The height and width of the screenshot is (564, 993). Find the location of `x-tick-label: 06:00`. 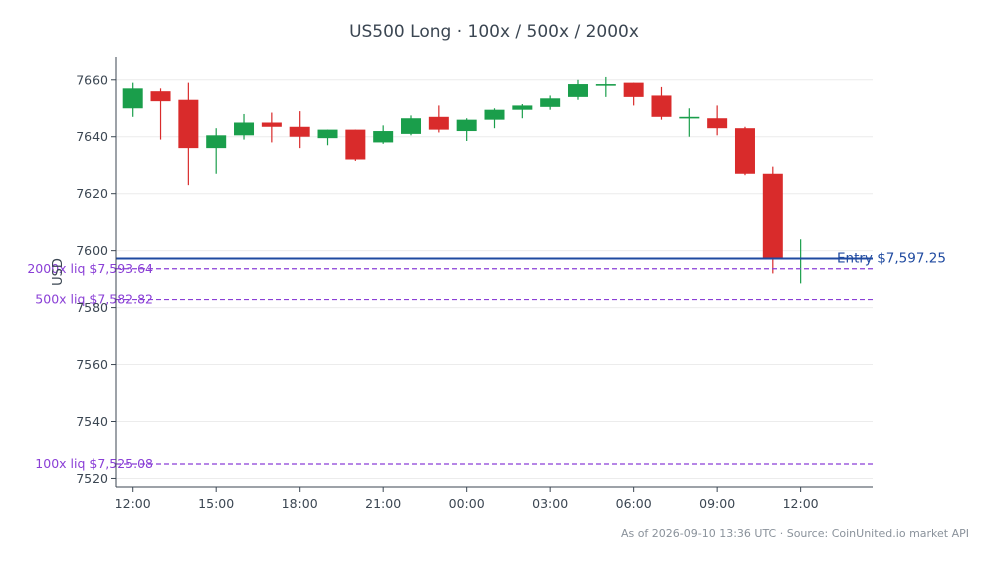

x-tick-label: 06:00 is located at coordinates (634, 503).